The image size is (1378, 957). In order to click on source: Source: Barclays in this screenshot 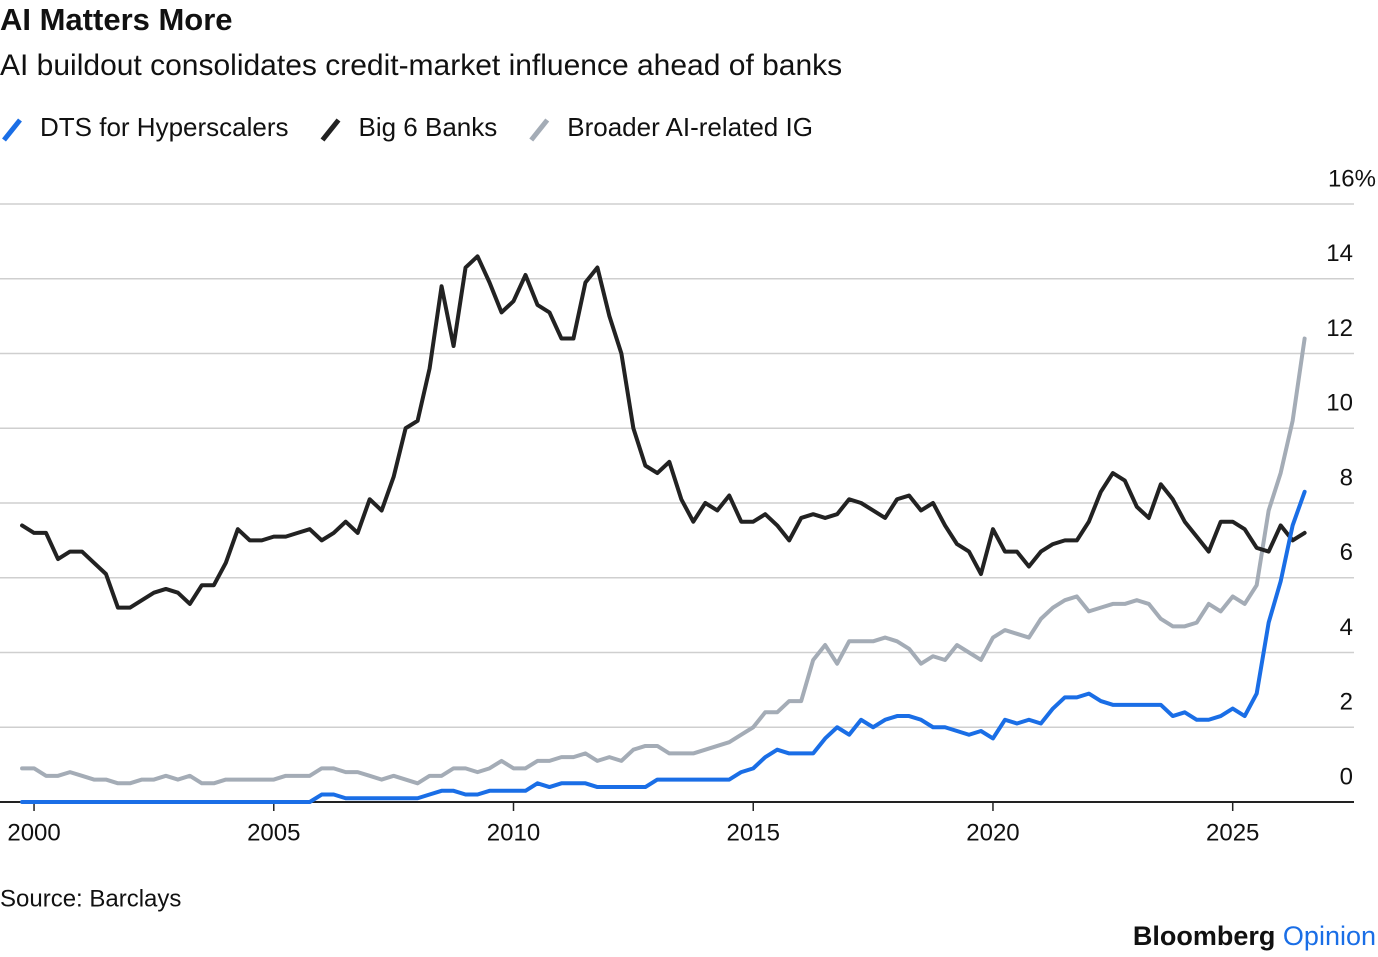, I will do `click(90, 898)`.